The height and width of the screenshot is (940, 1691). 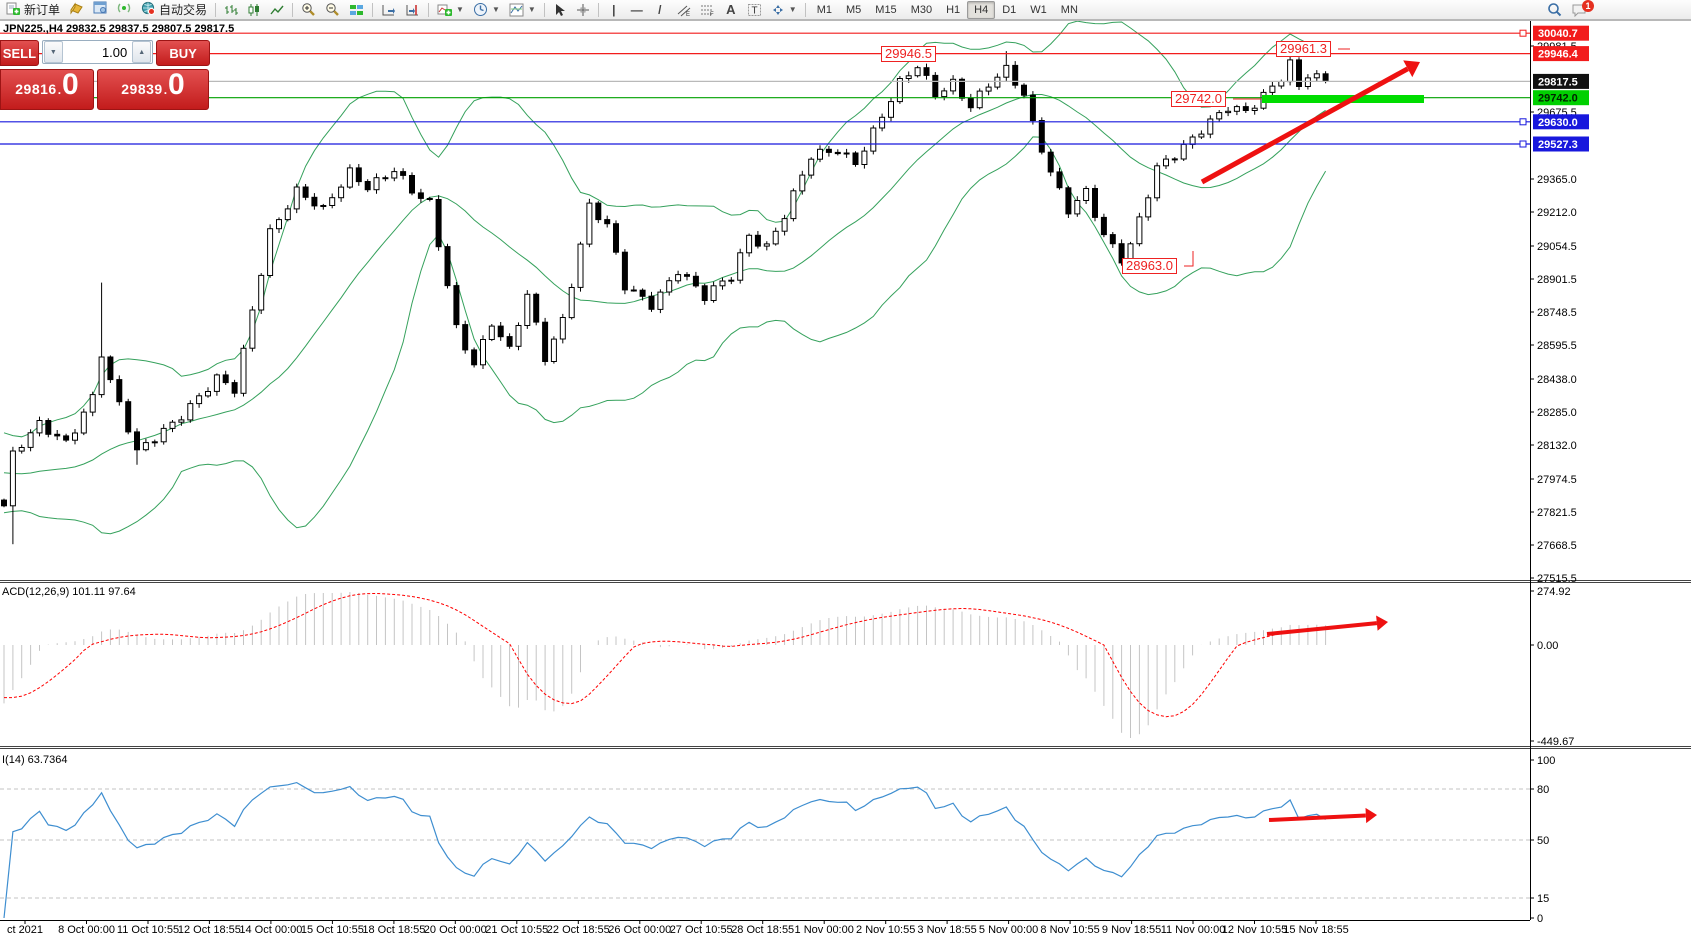 I want to click on zoom-in-button, so click(x=308, y=10).